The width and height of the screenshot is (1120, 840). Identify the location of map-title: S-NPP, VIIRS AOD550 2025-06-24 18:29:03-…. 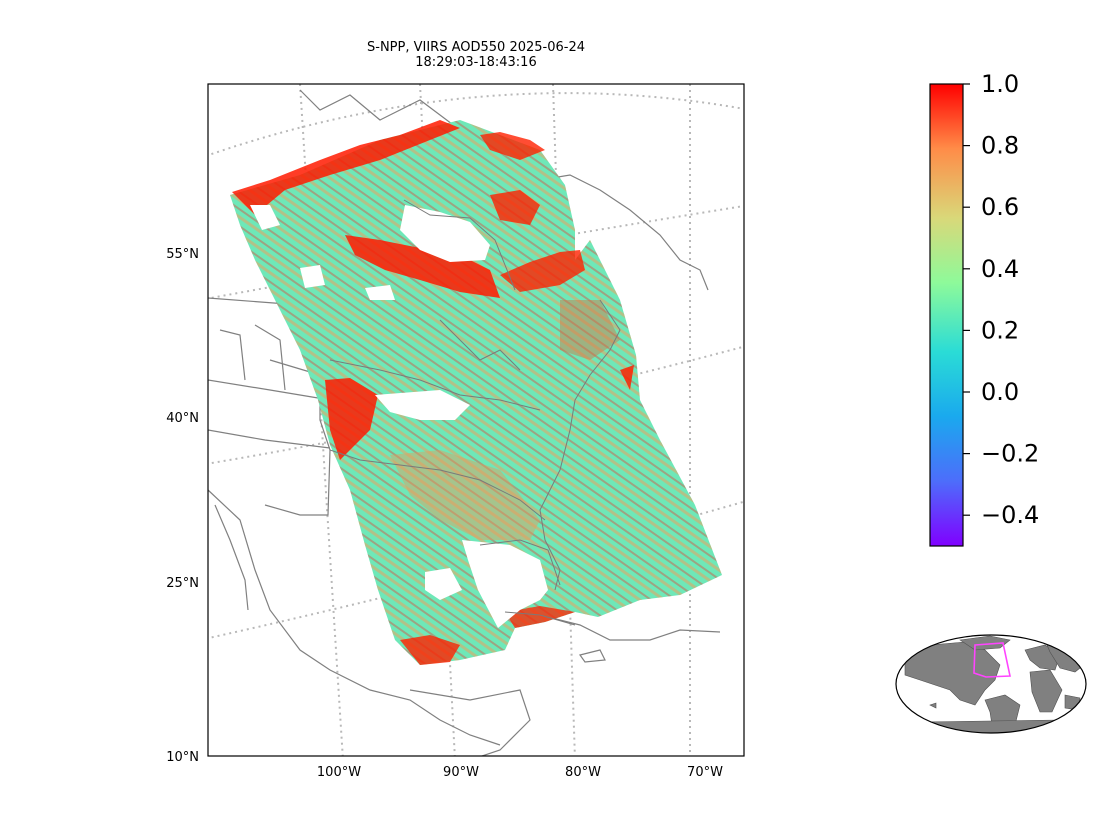
(476, 55).